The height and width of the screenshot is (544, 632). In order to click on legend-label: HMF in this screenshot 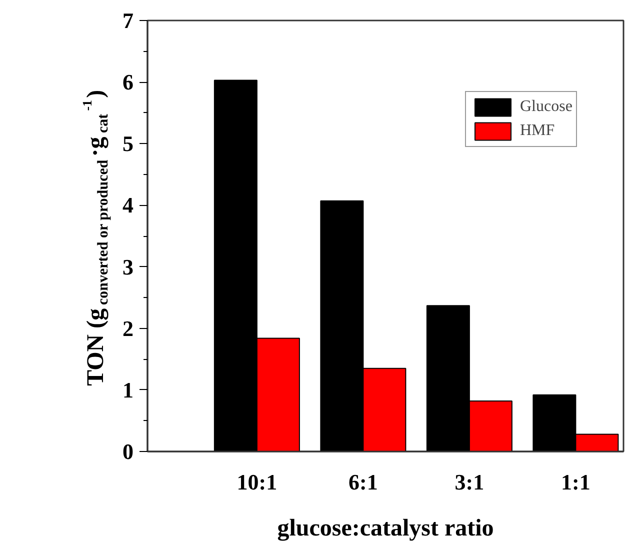, I will do `click(537, 131)`.